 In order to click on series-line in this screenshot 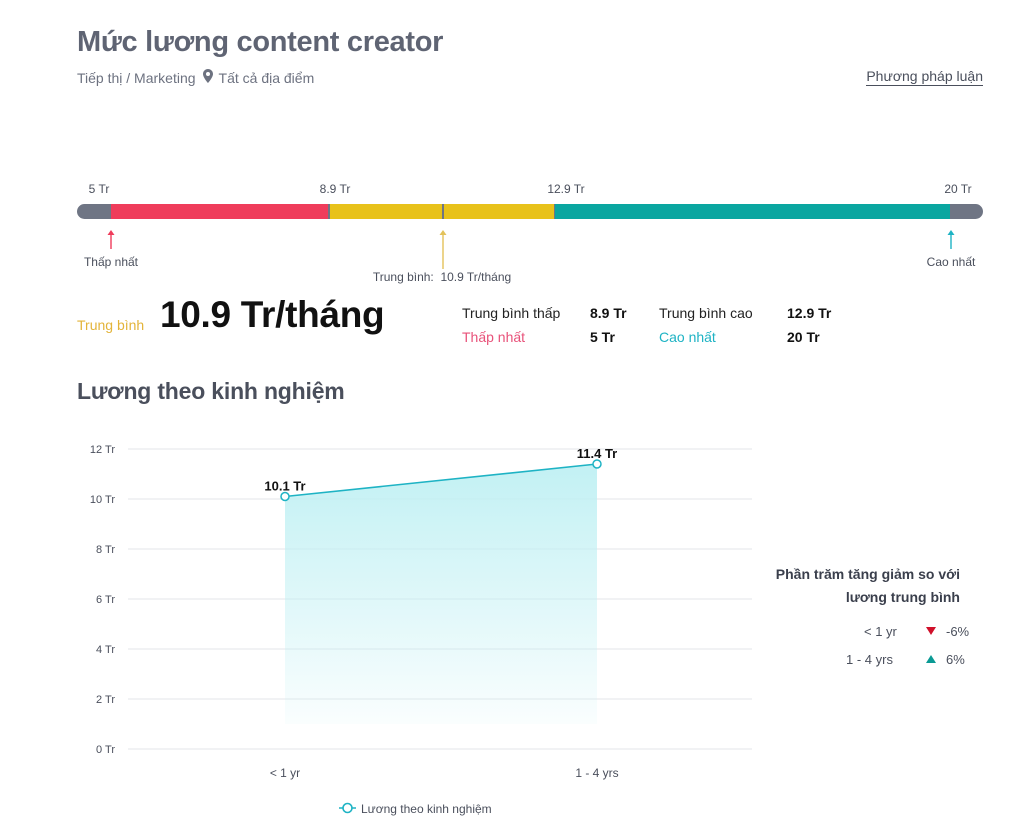, I will do `click(441, 480)`.